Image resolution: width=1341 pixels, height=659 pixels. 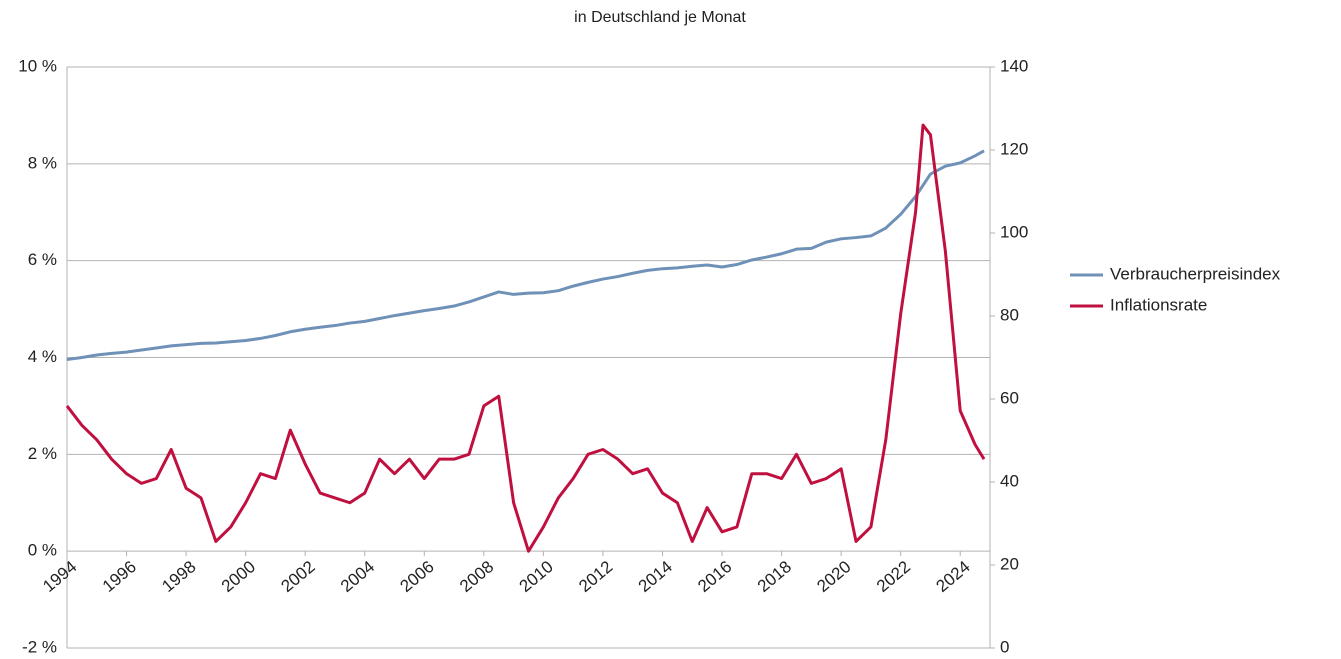 What do you see at coordinates (42, 162) in the screenshot?
I see `y-tick-label: 8 %` at bounding box center [42, 162].